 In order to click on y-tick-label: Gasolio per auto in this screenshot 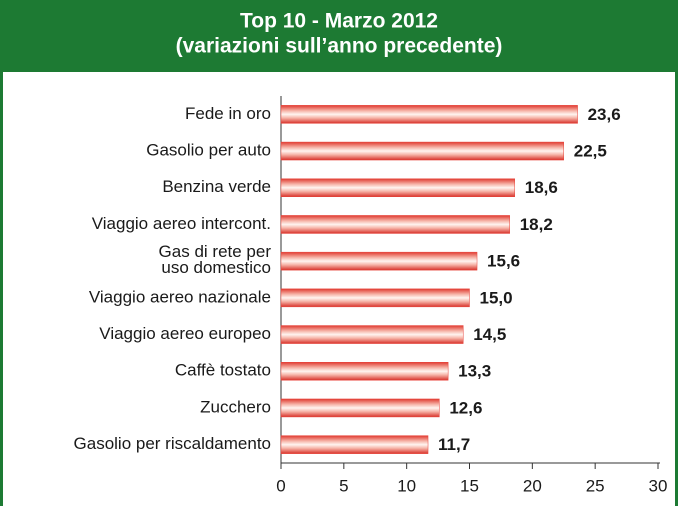, I will do `click(208, 150)`.